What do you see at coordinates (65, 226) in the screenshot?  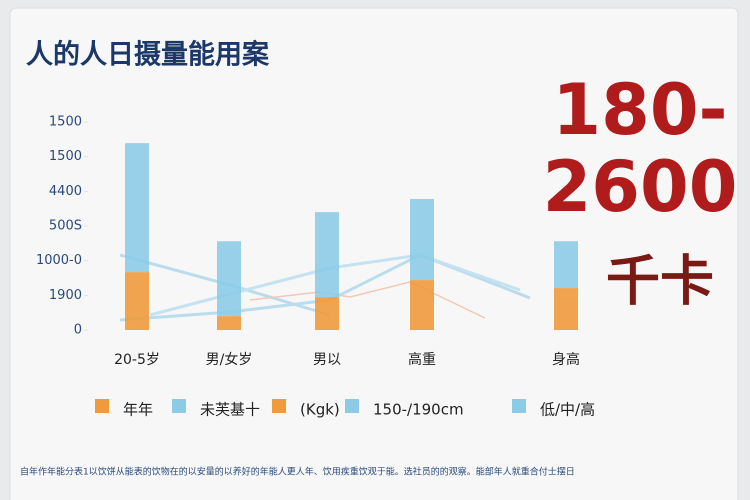 I see `y-tick-label: 500S` at bounding box center [65, 226].